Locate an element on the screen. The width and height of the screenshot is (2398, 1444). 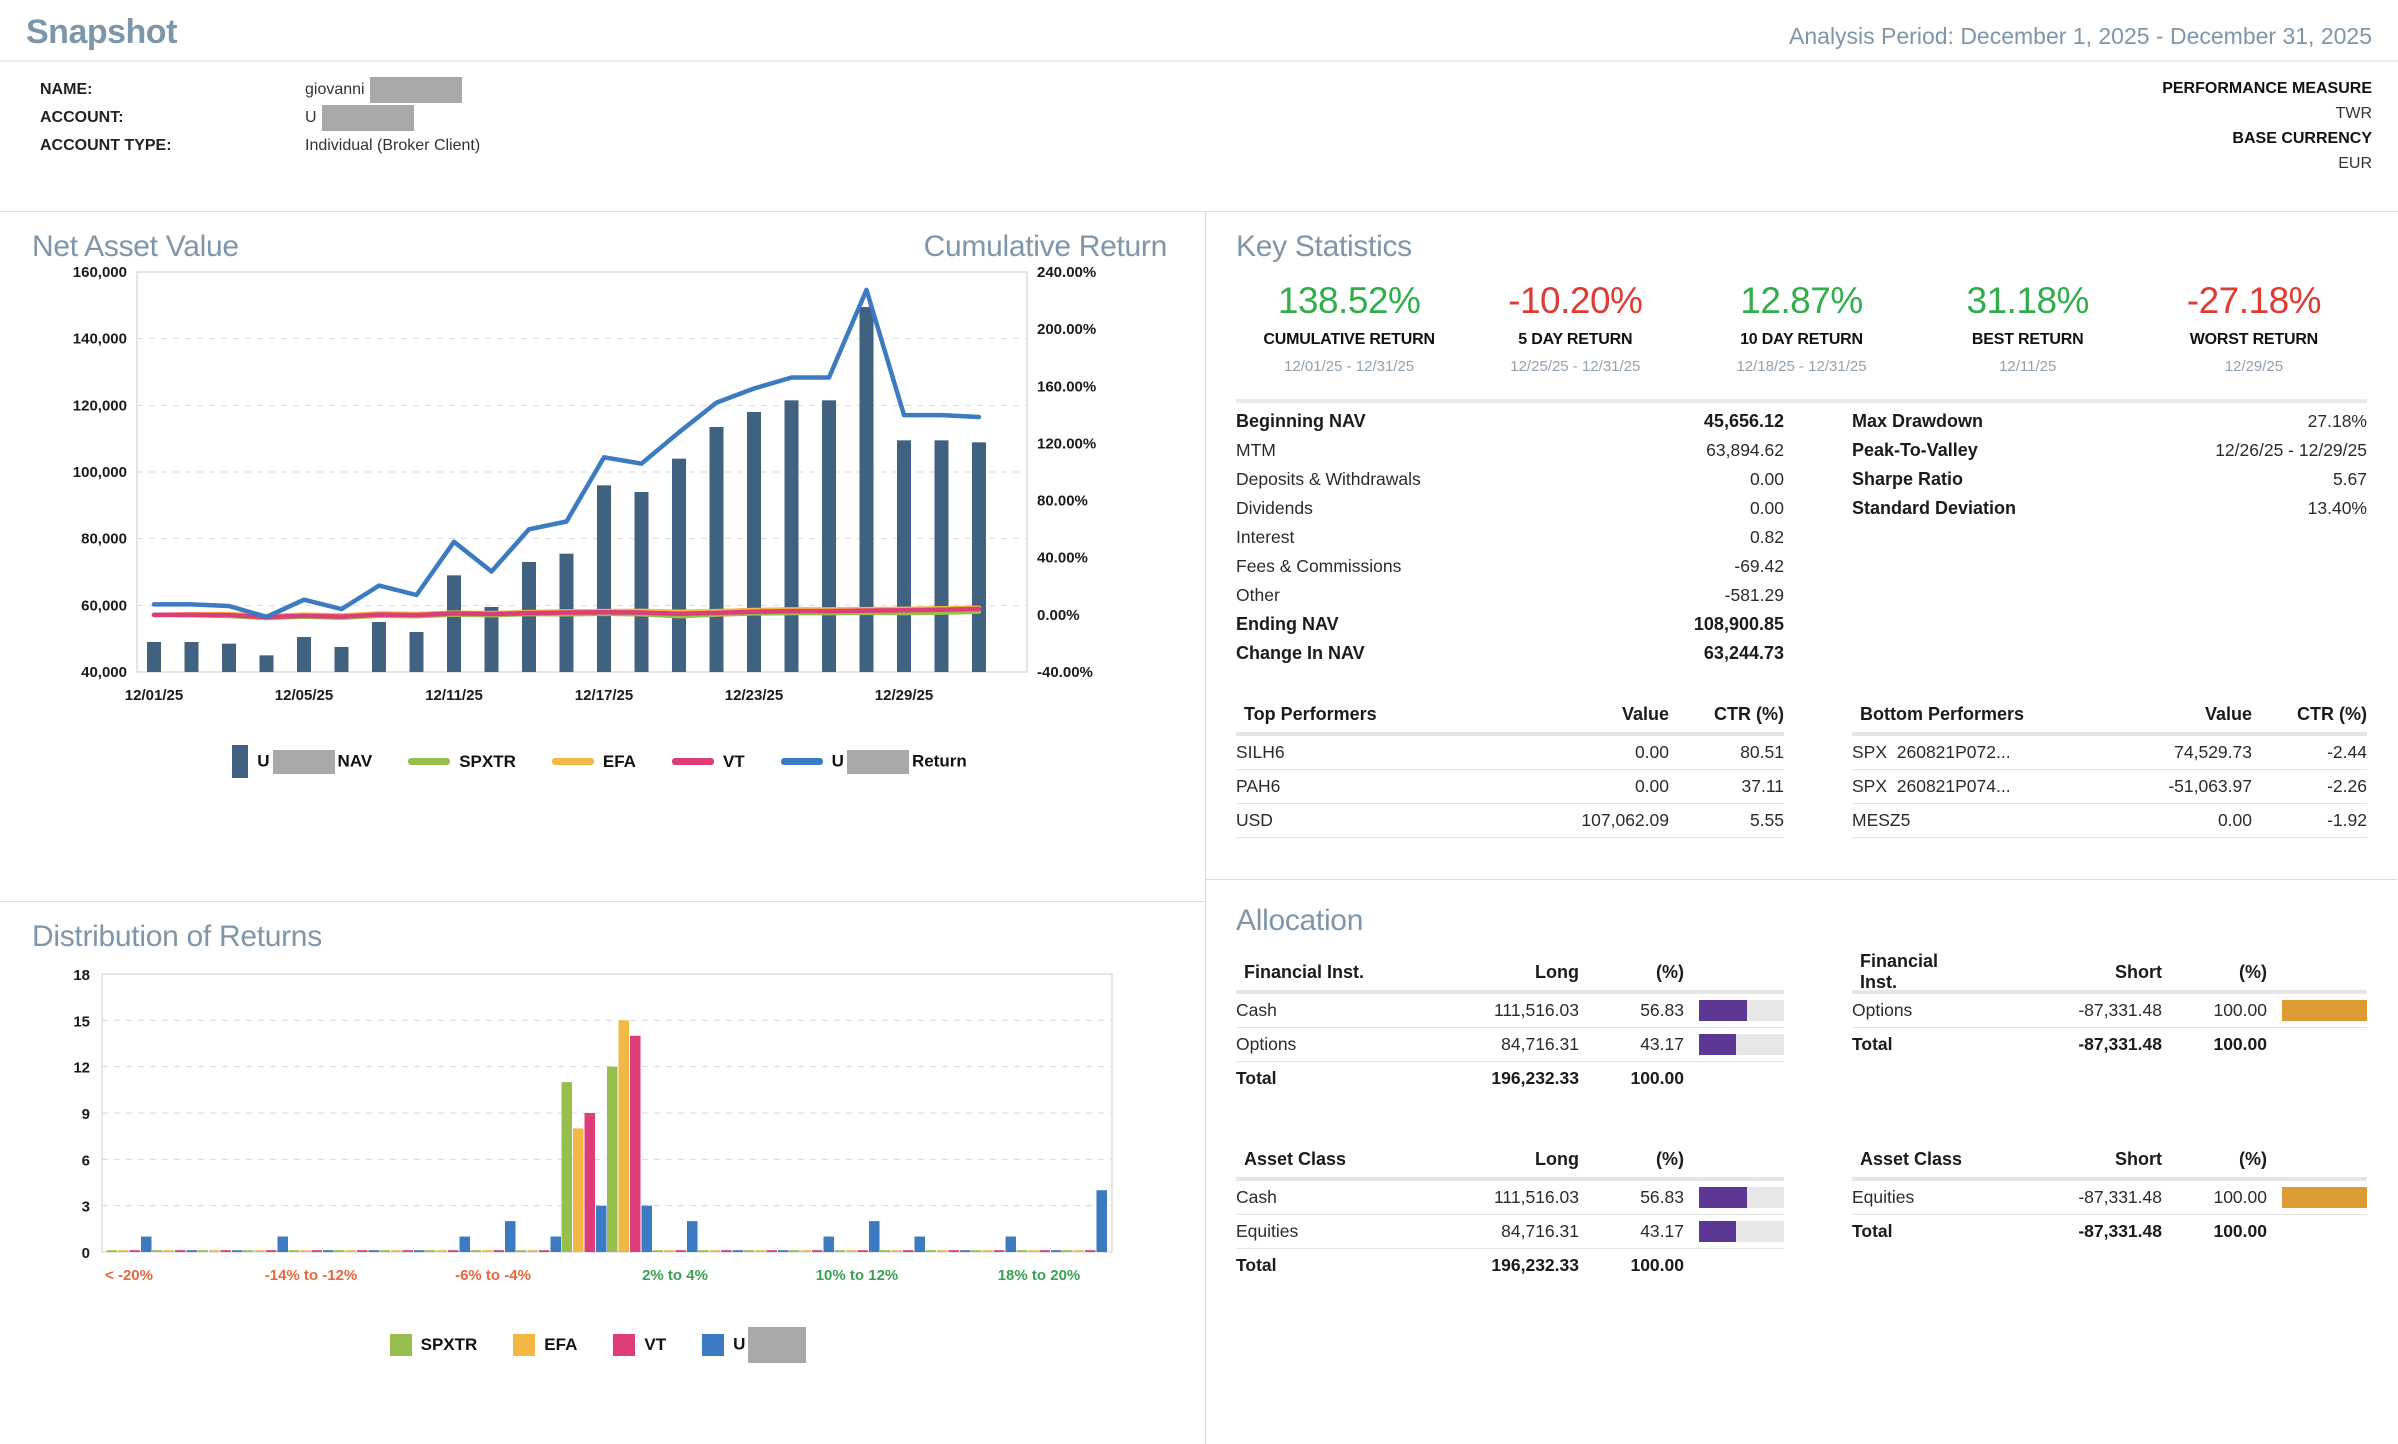
allocation-pct-header: (%) is located at coordinates (1670, 971).